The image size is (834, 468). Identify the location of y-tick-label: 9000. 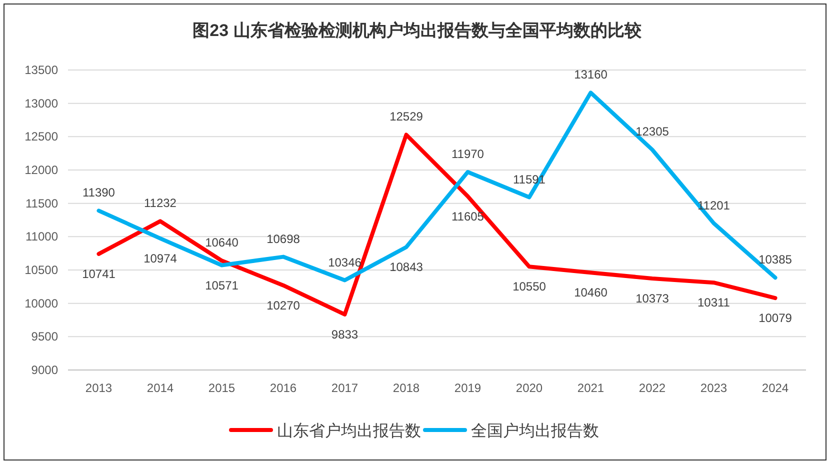
(44, 370).